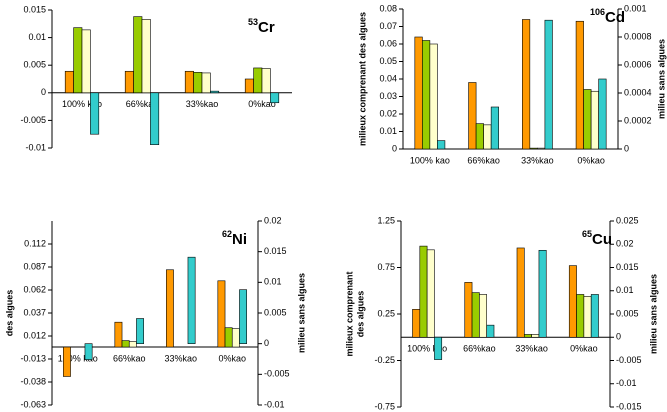 The height and width of the screenshot is (412, 667). What do you see at coordinates (349, 313) in the screenshot?
I see `y-axis-title: milieux comprenant` at bounding box center [349, 313].